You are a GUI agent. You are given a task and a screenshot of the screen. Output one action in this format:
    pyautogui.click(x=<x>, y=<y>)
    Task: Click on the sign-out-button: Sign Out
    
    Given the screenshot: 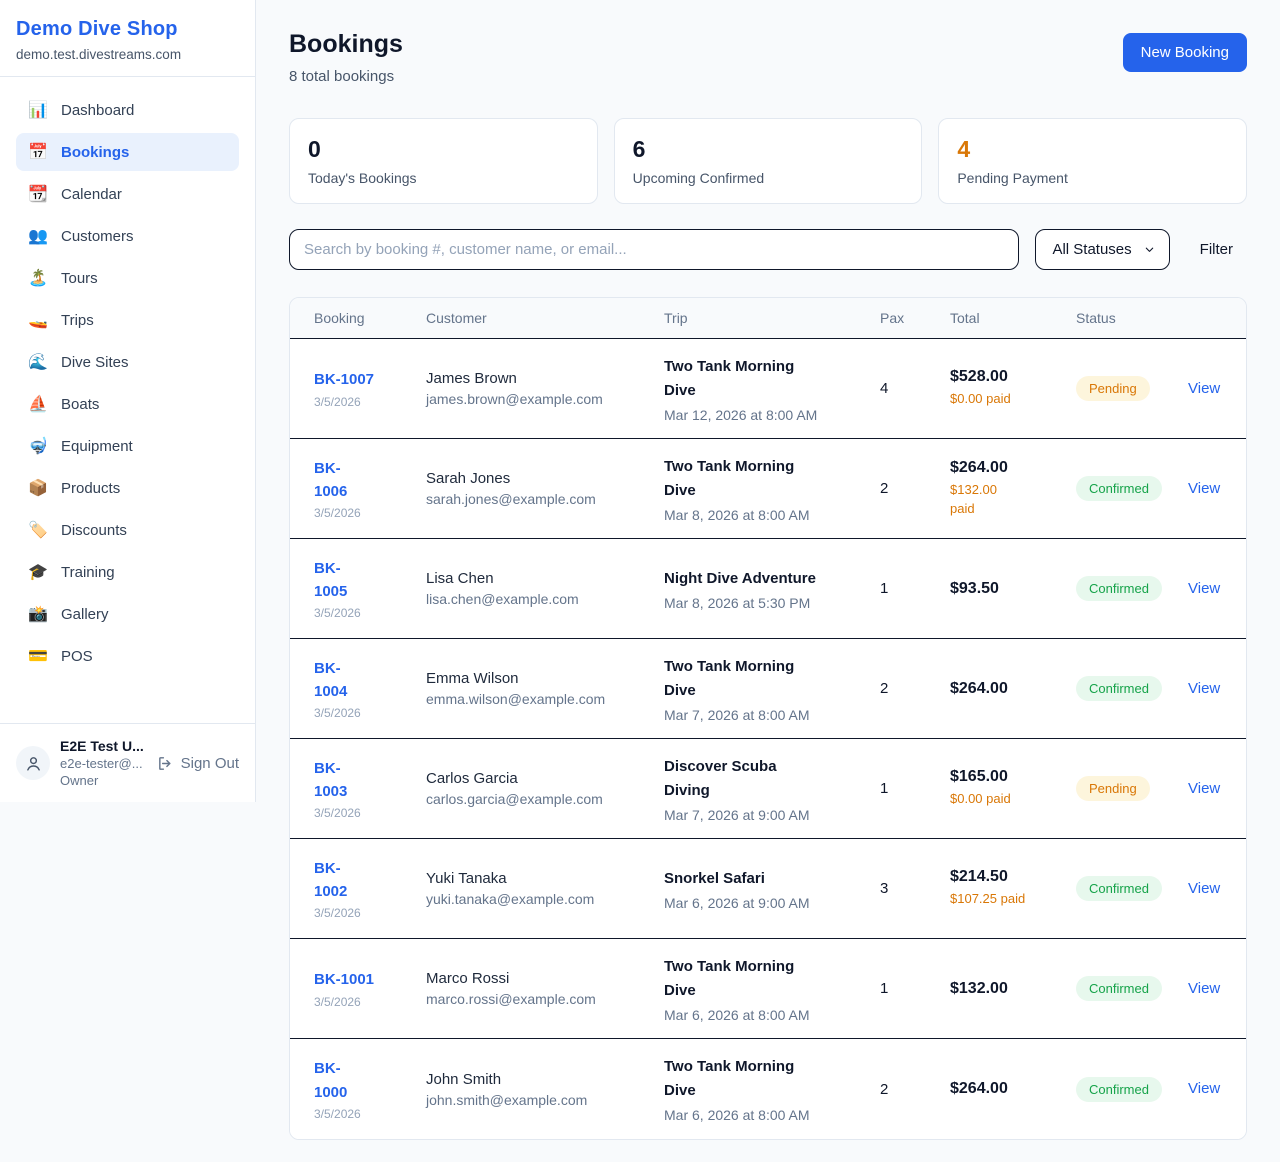 What is the action you would take?
    pyautogui.click(x=198, y=763)
    